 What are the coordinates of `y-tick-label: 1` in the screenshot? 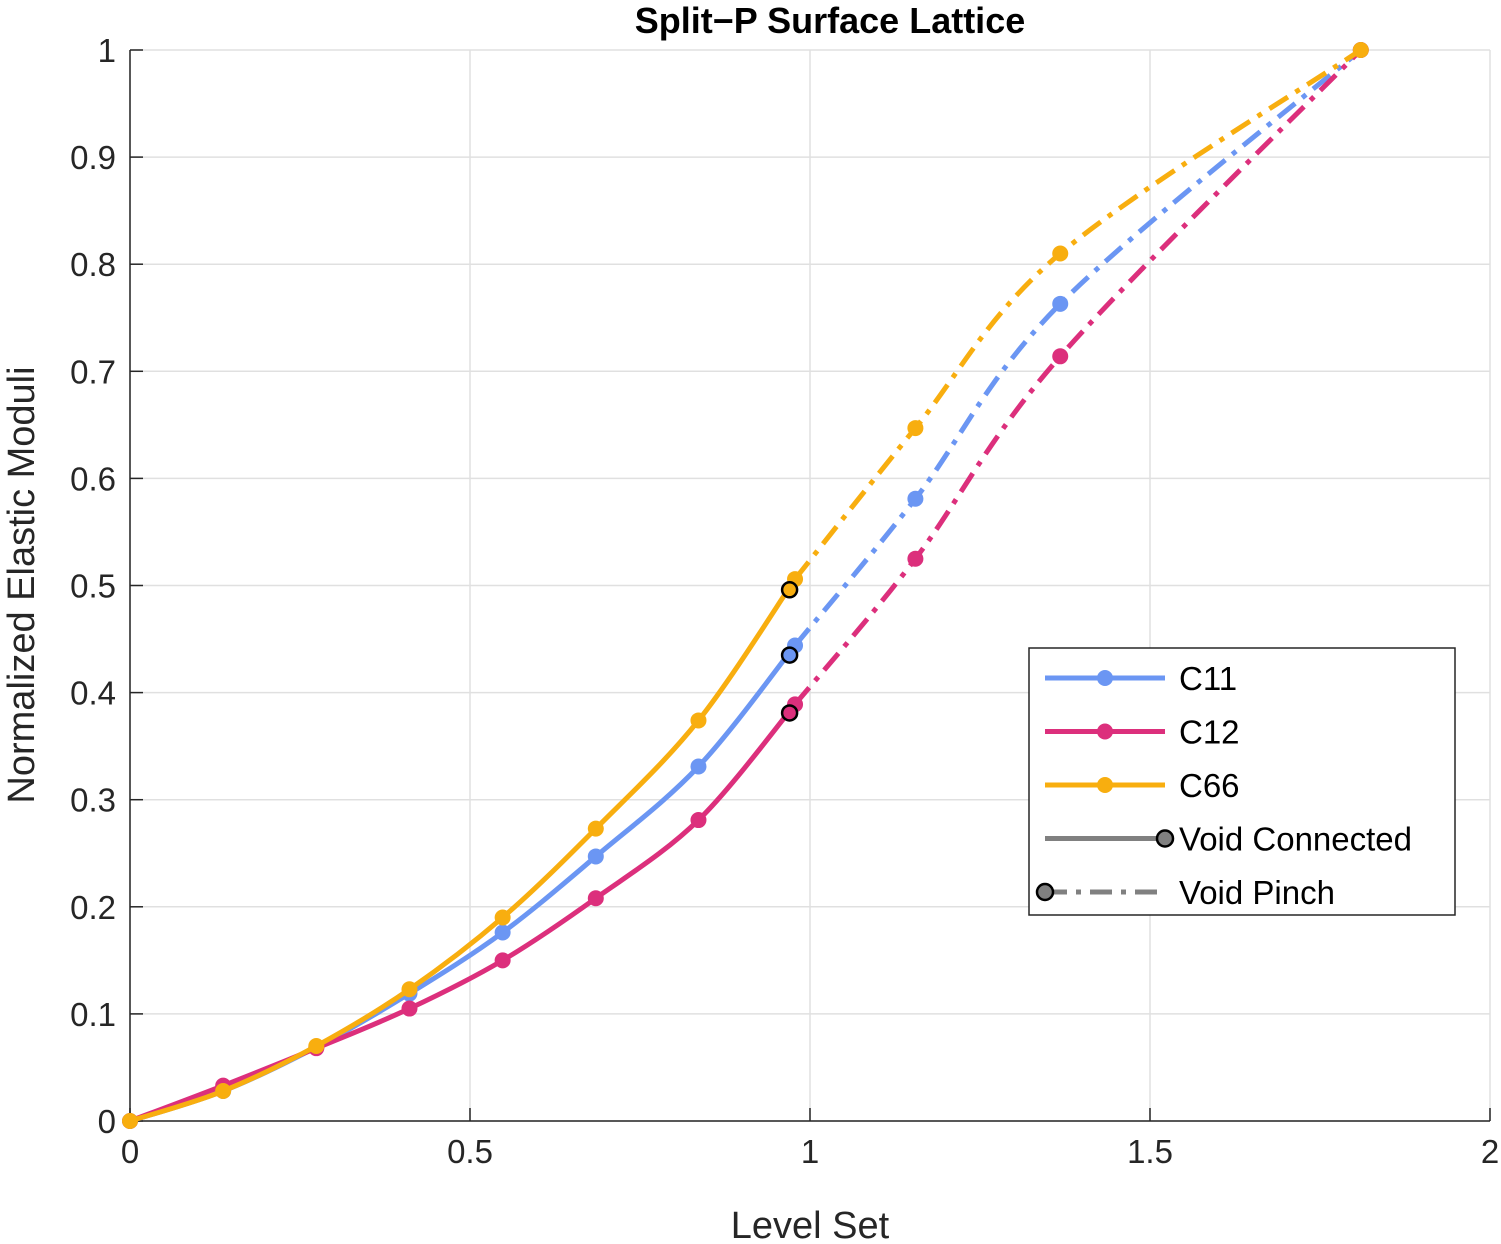 It's located at (107, 50).